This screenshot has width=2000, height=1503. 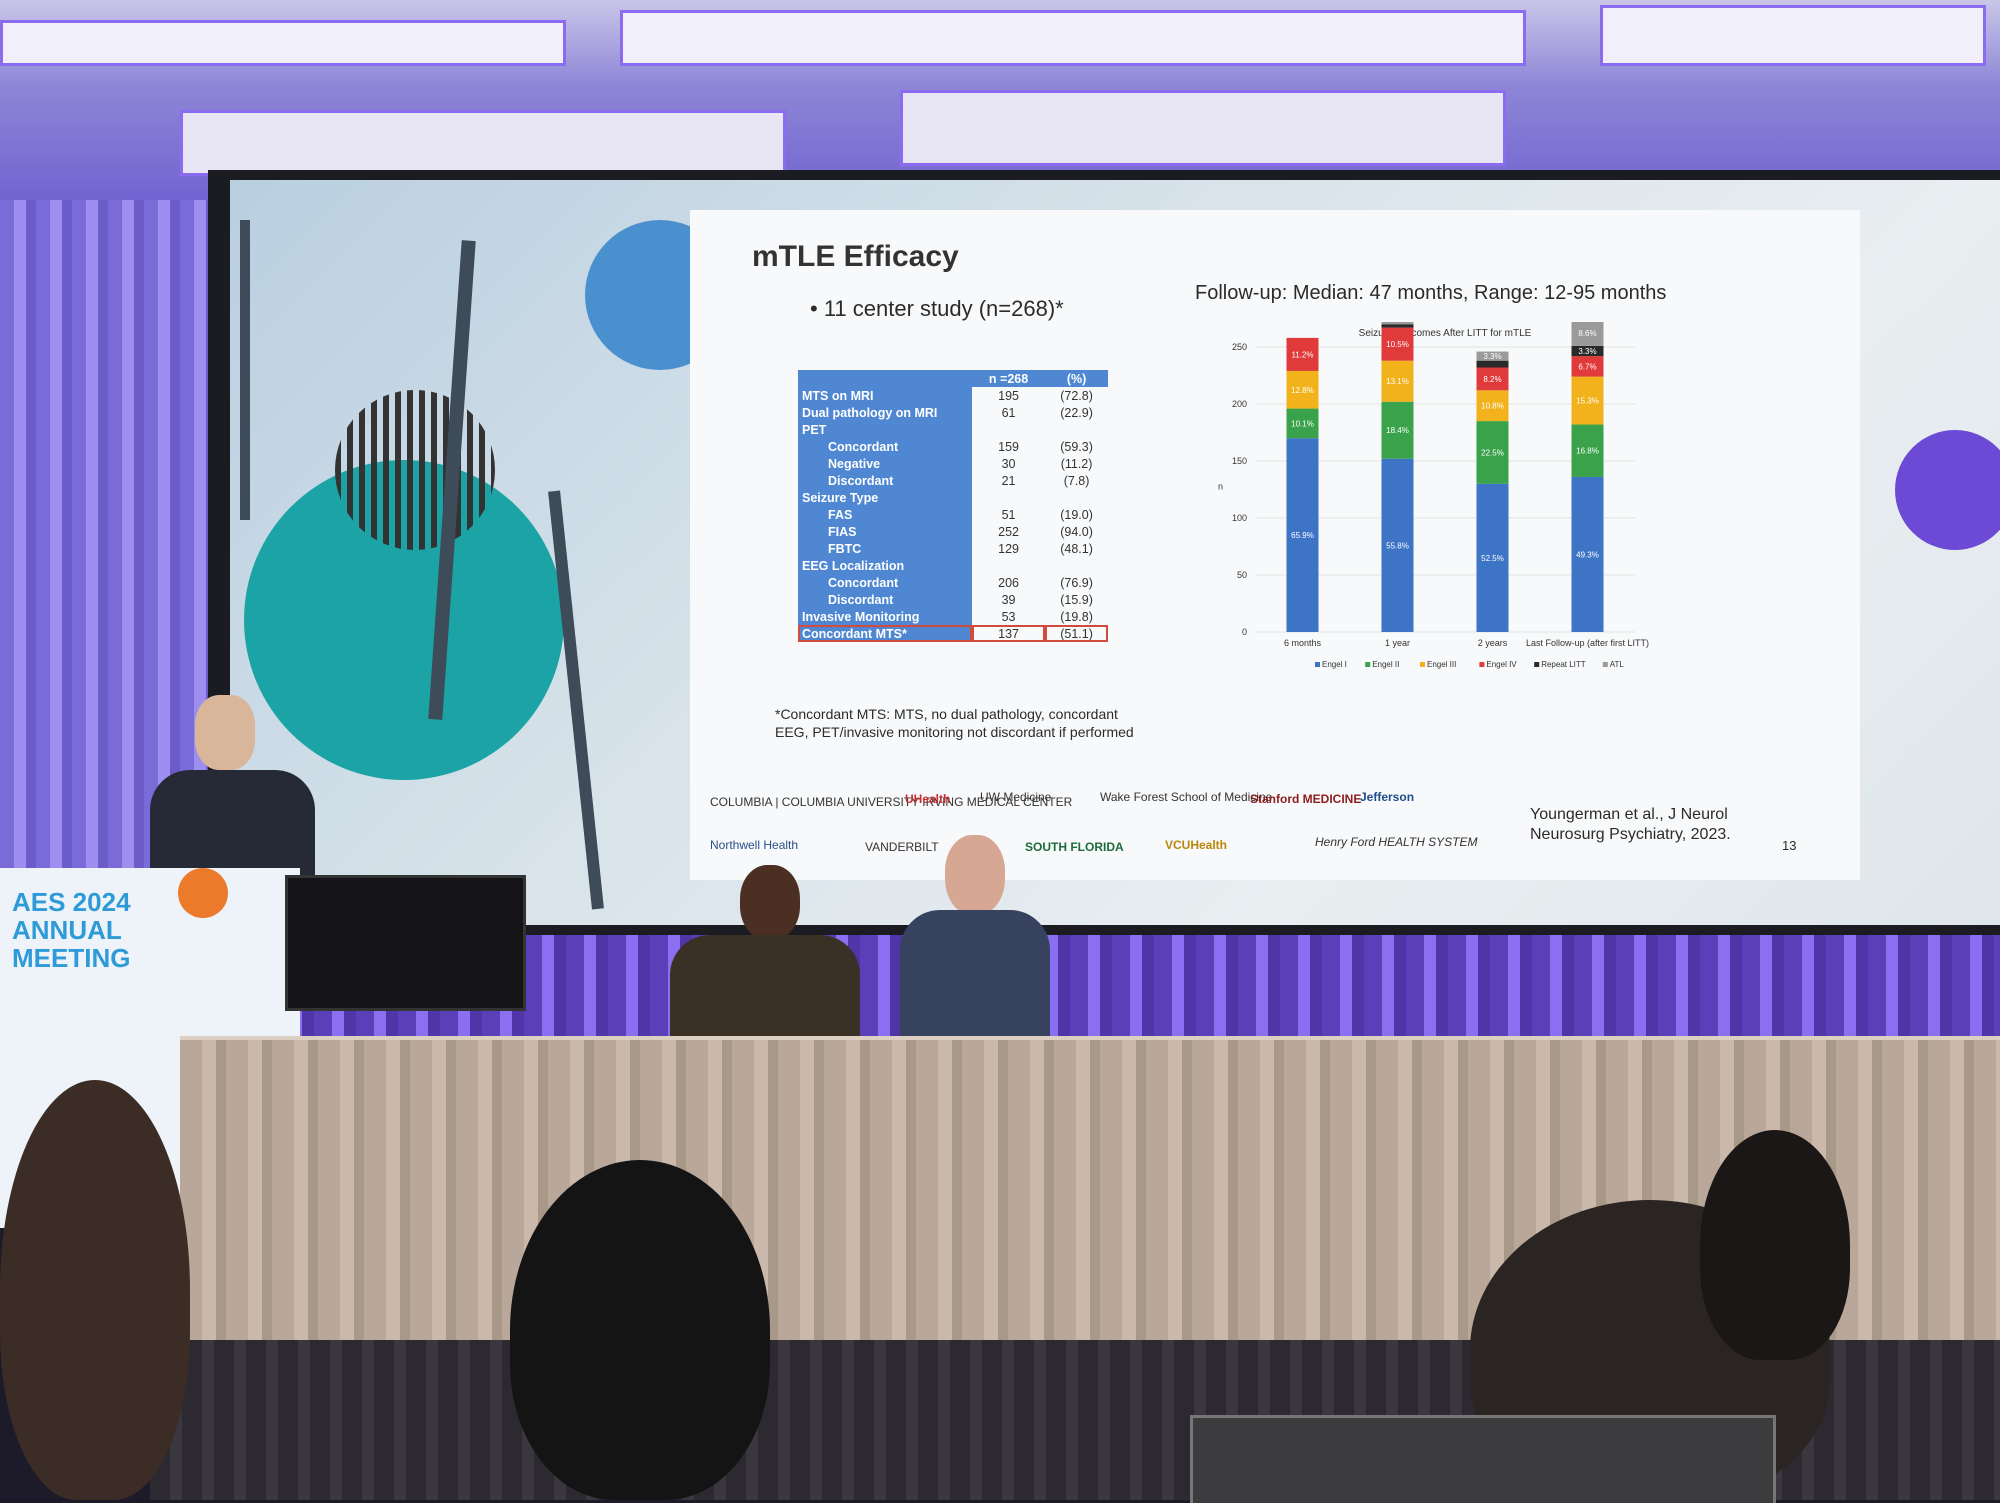 I want to click on data-label: 18.4%, so click(x=1397, y=430).